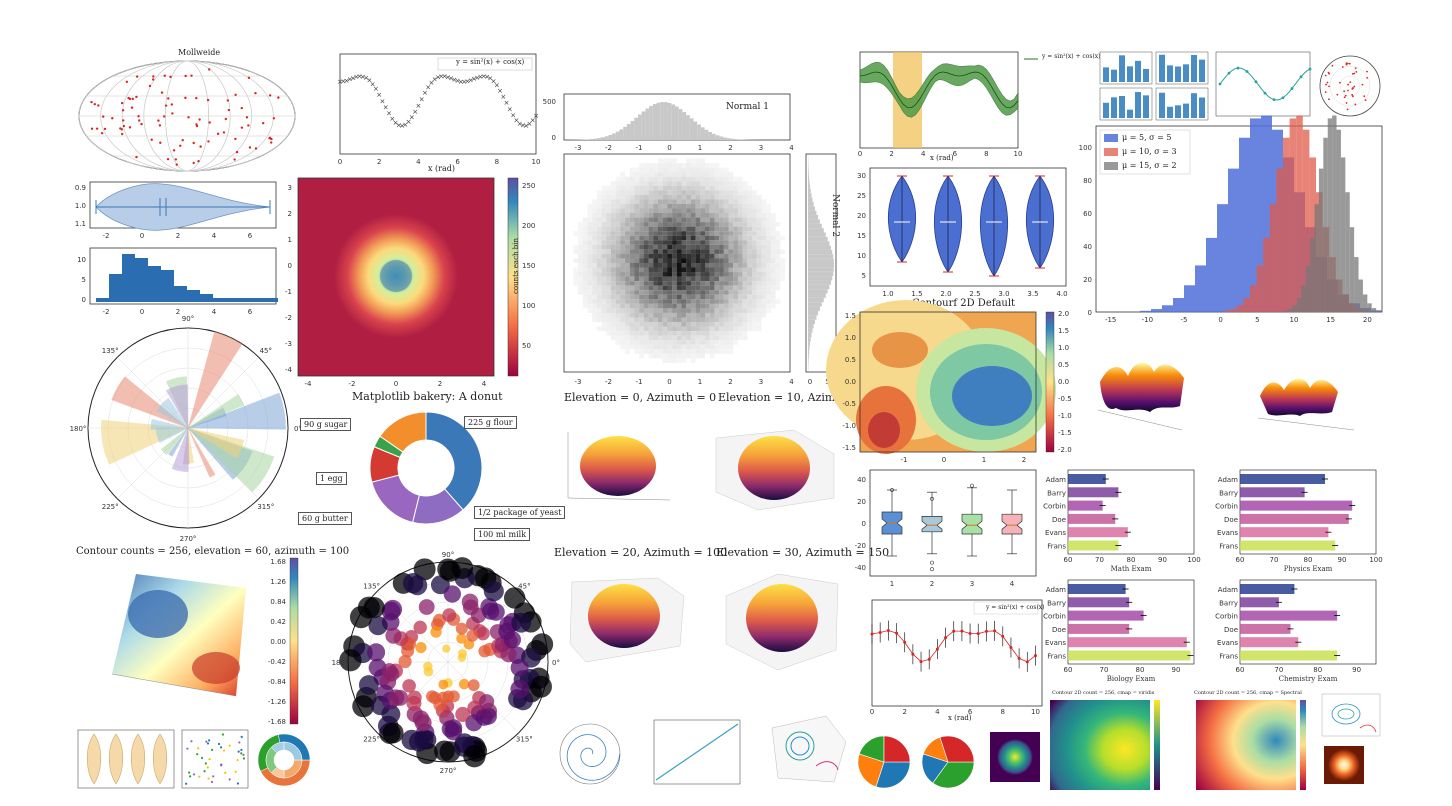 The height and width of the screenshot is (806, 1452). Describe the element at coordinates (278, 602) in the screenshot. I see `tick-label: 0.84` at that location.